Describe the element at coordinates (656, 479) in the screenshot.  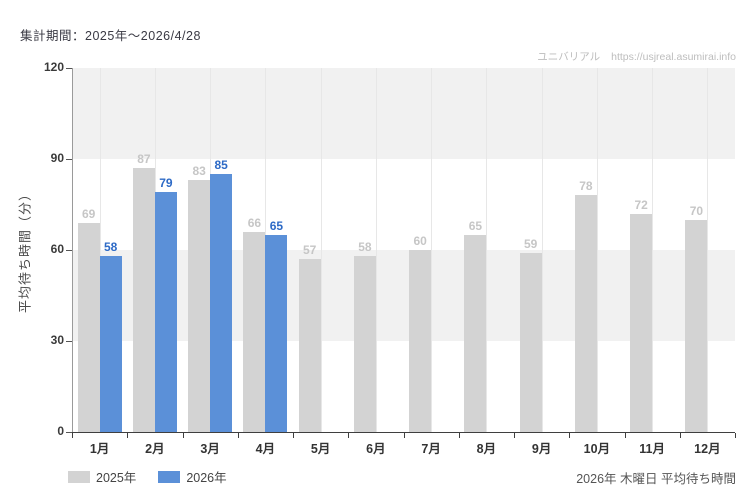
I see `chart-caption: 2026年 木曜日 平均待ち時間` at that location.